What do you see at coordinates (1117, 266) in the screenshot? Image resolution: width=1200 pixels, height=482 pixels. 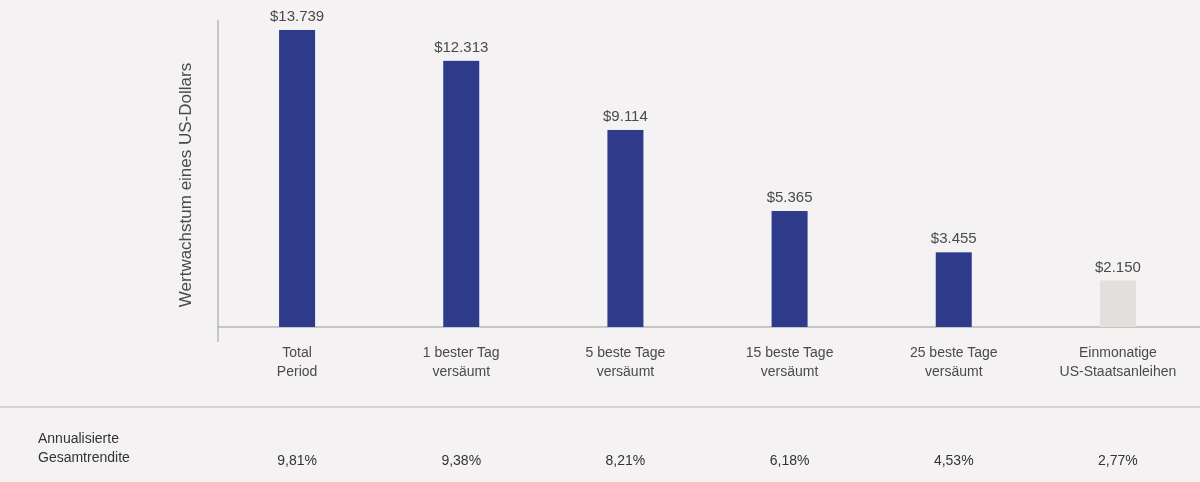 I see `data-label: $2.150` at bounding box center [1117, 266].